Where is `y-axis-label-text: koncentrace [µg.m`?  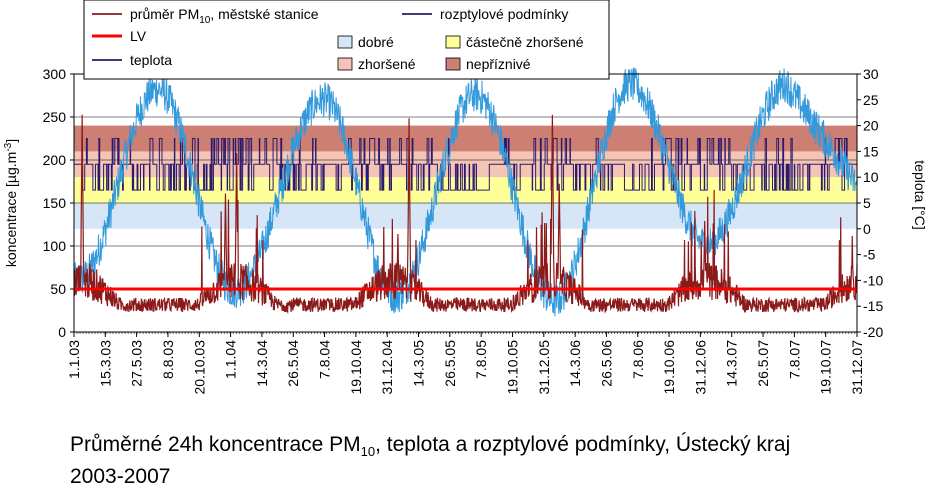
y-axis-label-text: koncentrace [µg.m is located at coordinates (11, 209).